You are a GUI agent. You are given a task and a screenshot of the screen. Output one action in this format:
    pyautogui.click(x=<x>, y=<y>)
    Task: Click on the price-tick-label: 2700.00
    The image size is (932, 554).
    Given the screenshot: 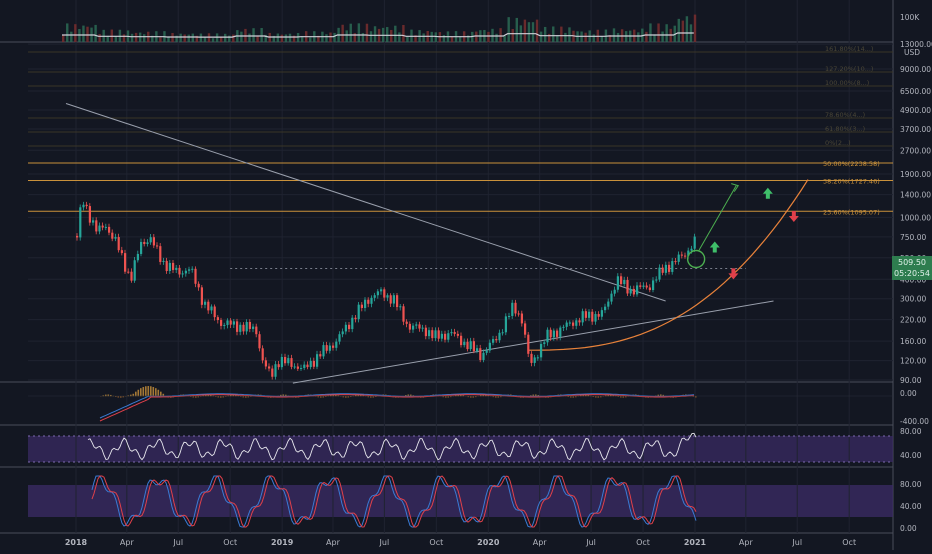 What is the action you would take?
    pyautogui.click(x=915, y=150)
    